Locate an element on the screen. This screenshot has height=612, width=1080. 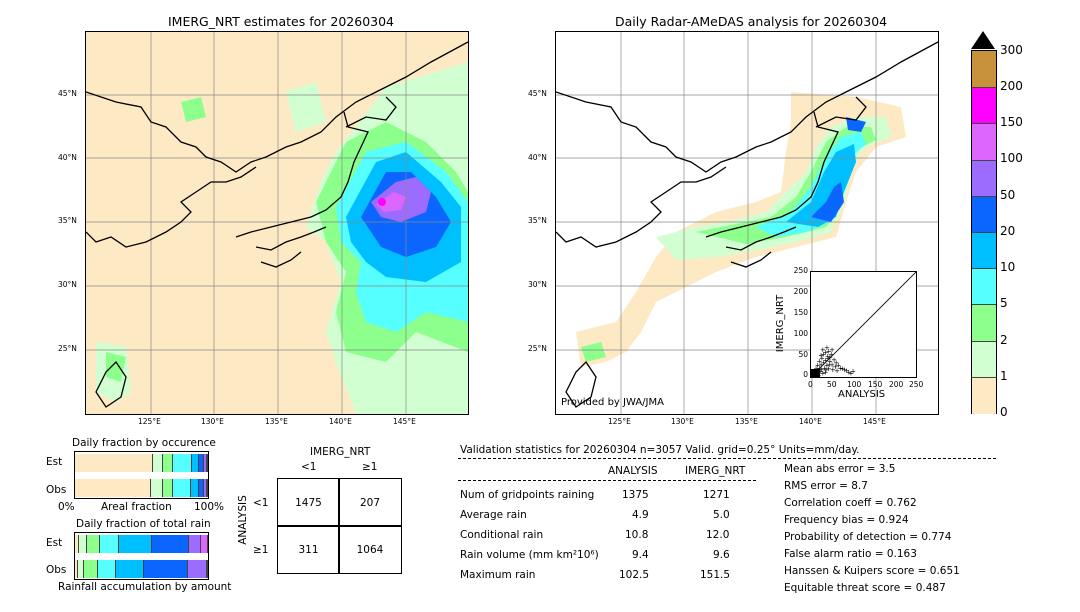
cb-tick: 150 is located at coordinates (1011, 122).